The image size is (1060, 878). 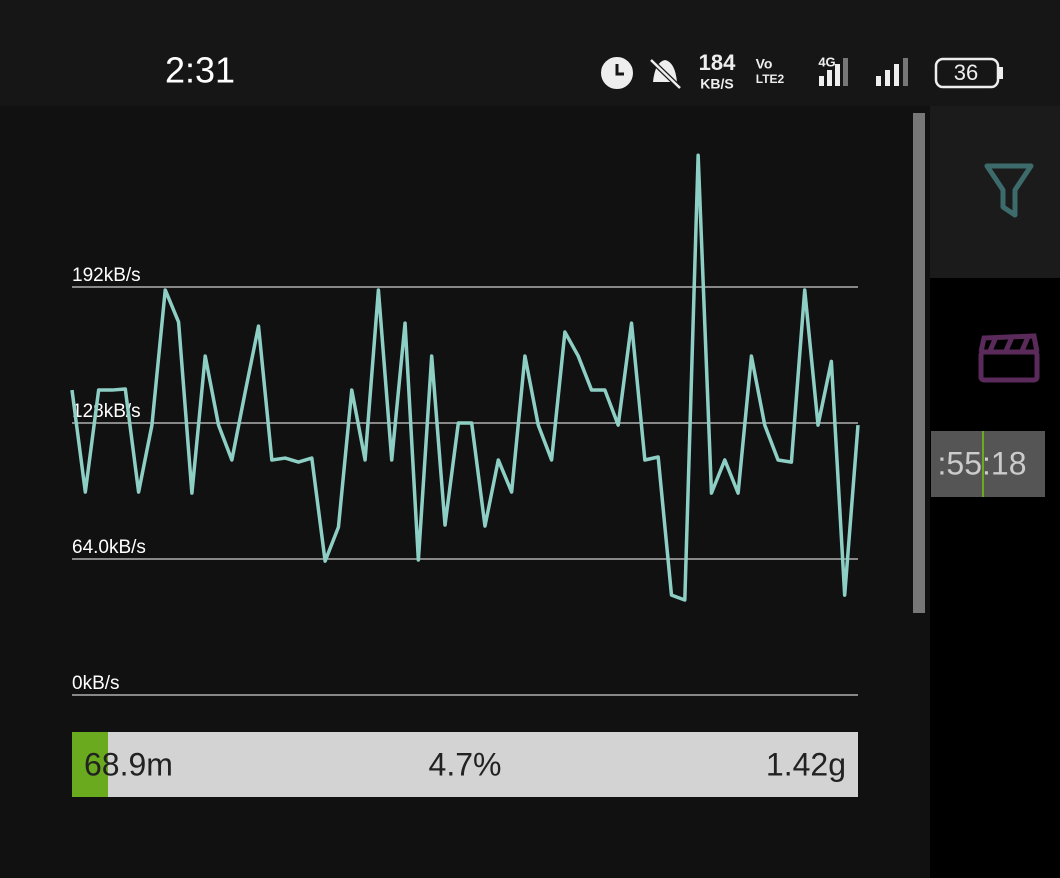 What do you see at coordinates (665, 74) in the screenshot?
I see `mute-icon` at bounding box center [665, 74].